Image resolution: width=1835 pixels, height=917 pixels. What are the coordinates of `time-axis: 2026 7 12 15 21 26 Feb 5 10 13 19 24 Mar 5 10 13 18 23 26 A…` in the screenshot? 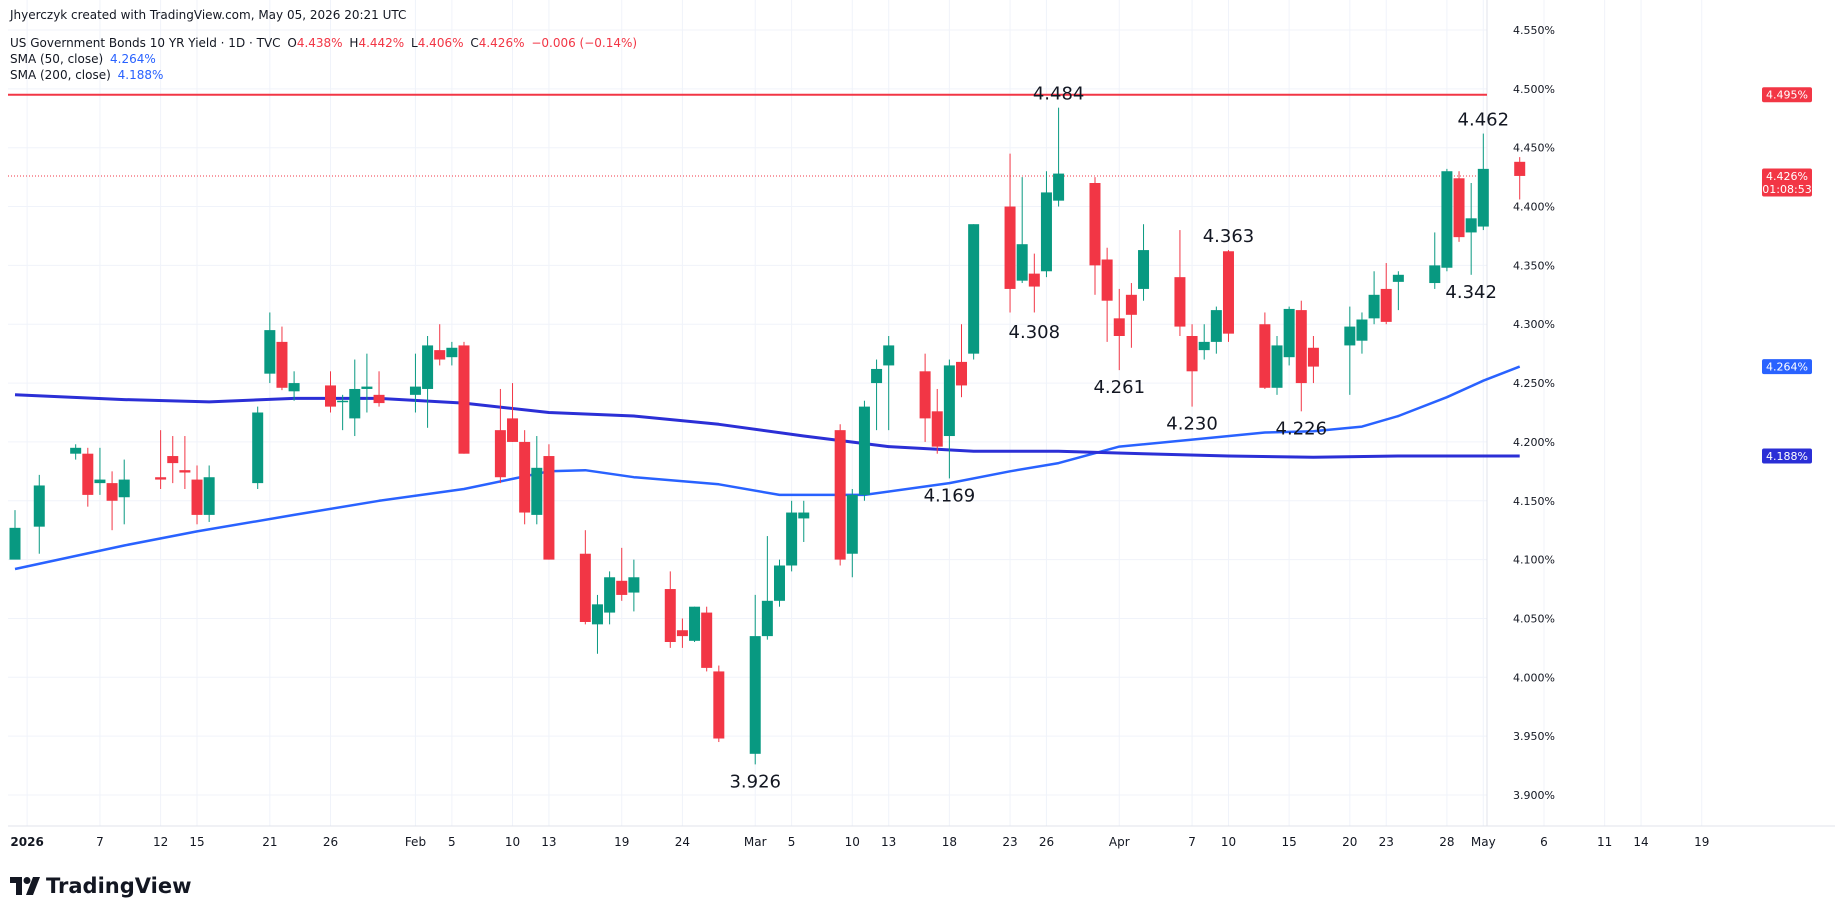 It's located at (859, 842).